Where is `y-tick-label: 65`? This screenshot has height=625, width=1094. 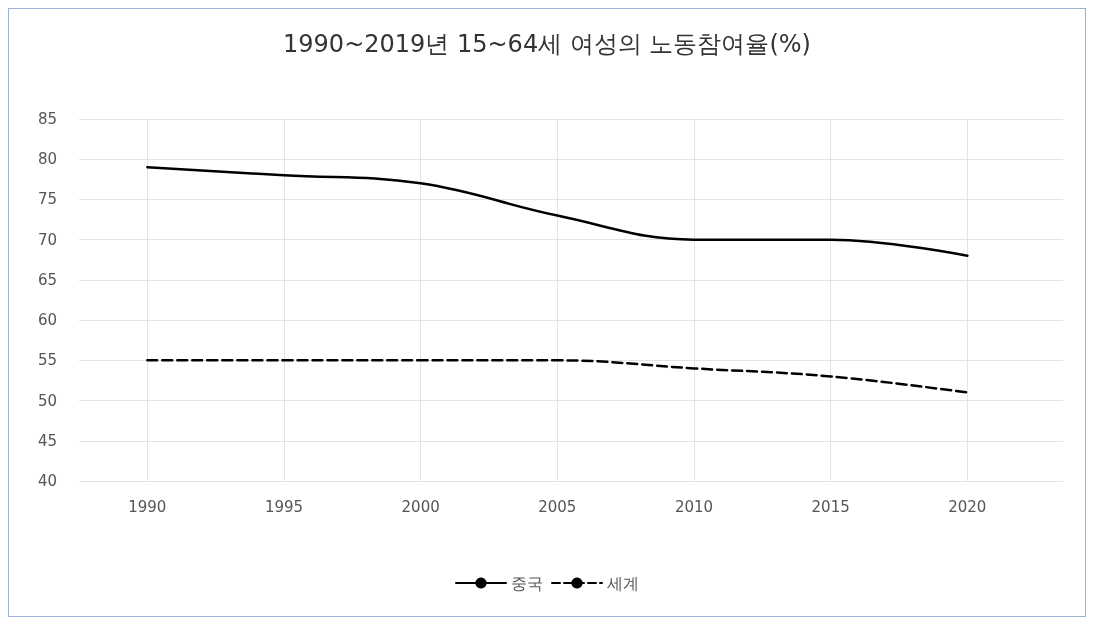 y-tick-label: 65 is located at coordinates (47, 279).